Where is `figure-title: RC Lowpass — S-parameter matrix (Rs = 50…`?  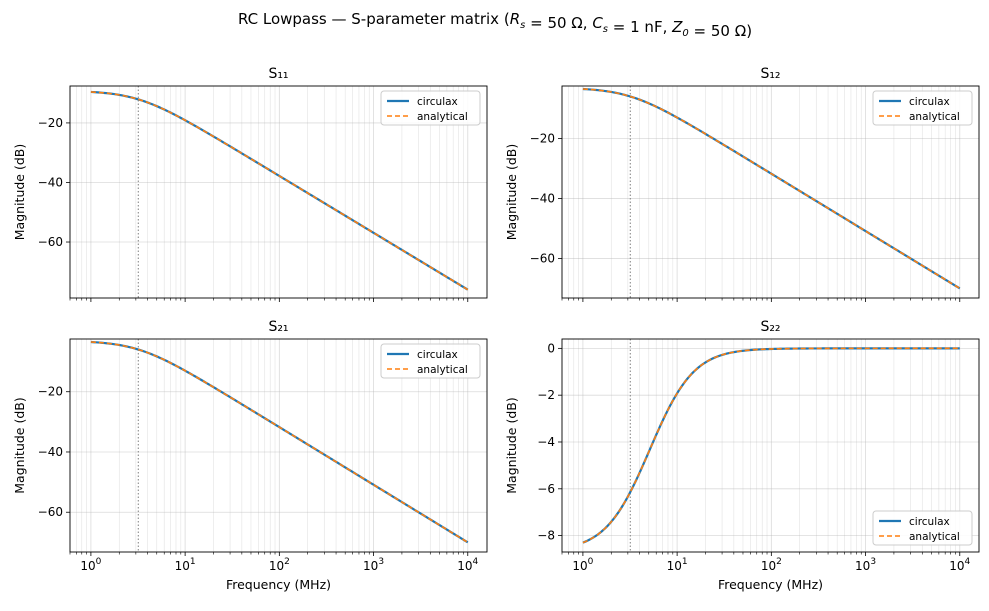
figure-title: RC Lowpass — S-parameter matrix (Rs = 50… is located at coordinates (495, 25).